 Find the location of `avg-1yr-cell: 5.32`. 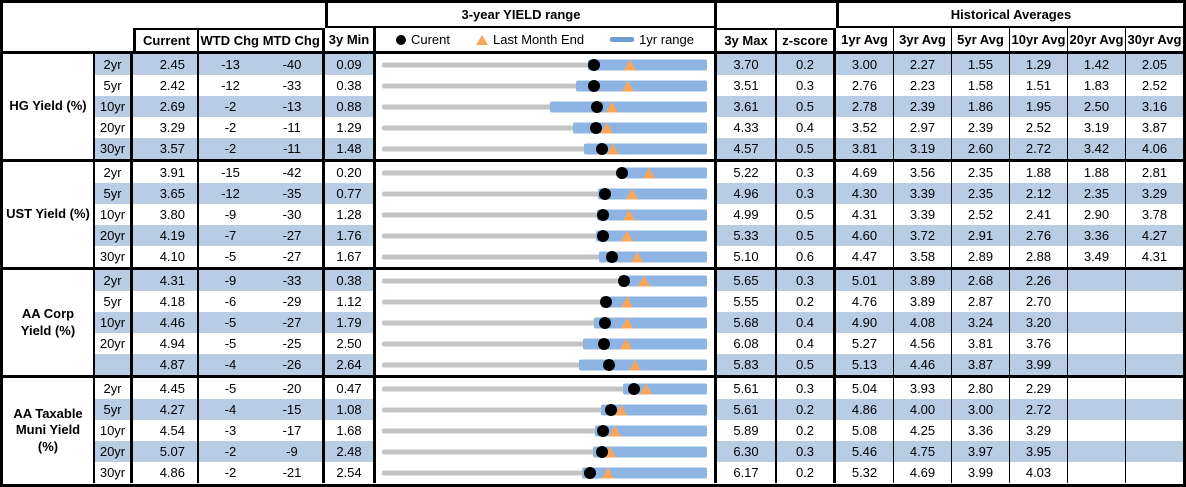

avg-1yr-cell: 5.32 is located at coordinates (865, 472).